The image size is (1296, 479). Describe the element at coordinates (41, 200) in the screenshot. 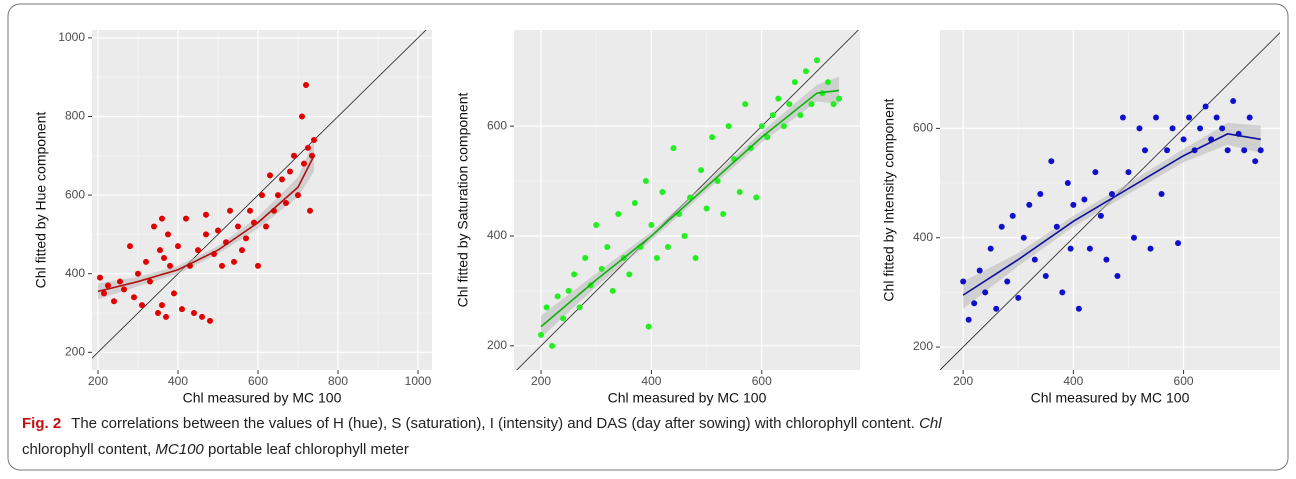

I see `y-axis-label: Chl fitted by Hue component` at that location.